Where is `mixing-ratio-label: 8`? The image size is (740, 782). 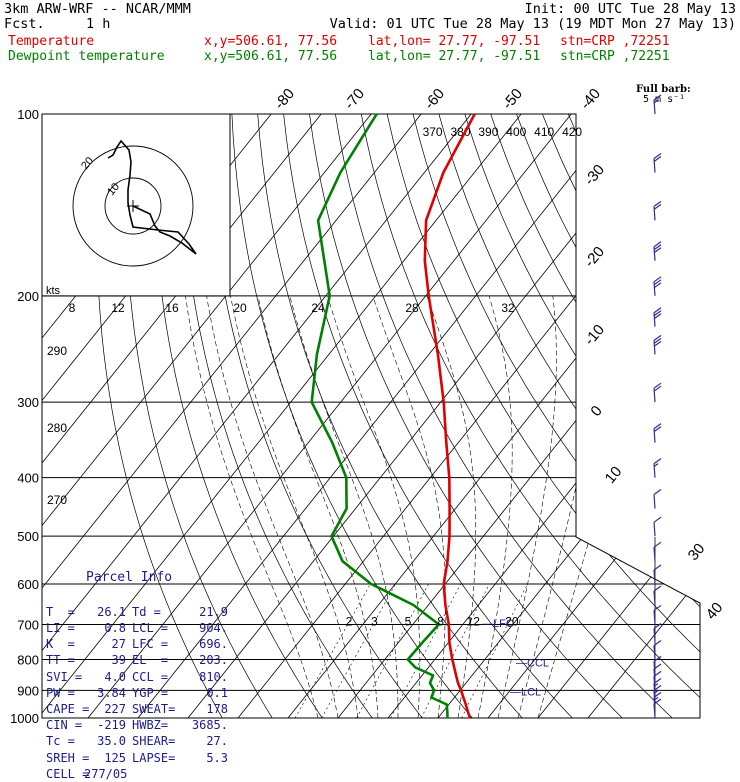
mixing-ratio-label: 8 is located at coordinates (440, 622).